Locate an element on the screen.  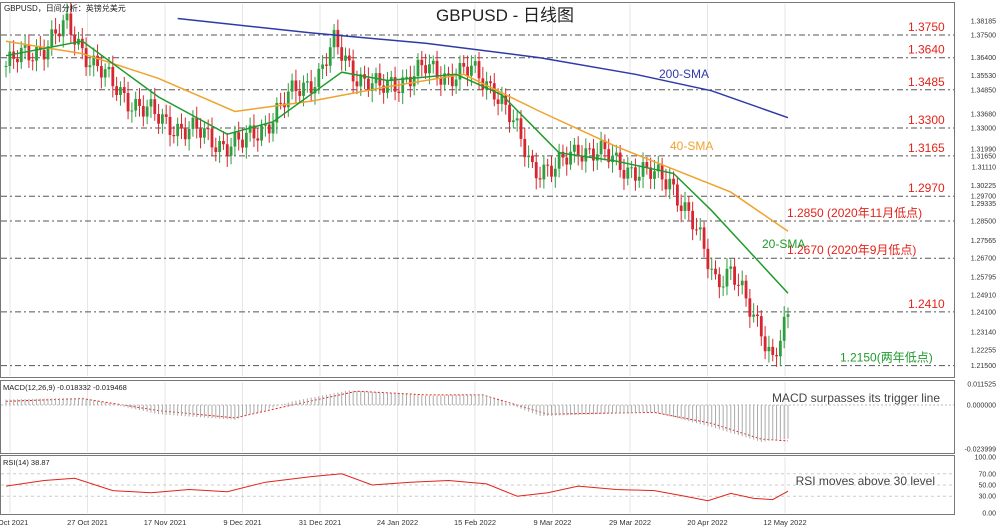
macd-y-tick-label: 0.000000 is located at coordinates (981, 406).